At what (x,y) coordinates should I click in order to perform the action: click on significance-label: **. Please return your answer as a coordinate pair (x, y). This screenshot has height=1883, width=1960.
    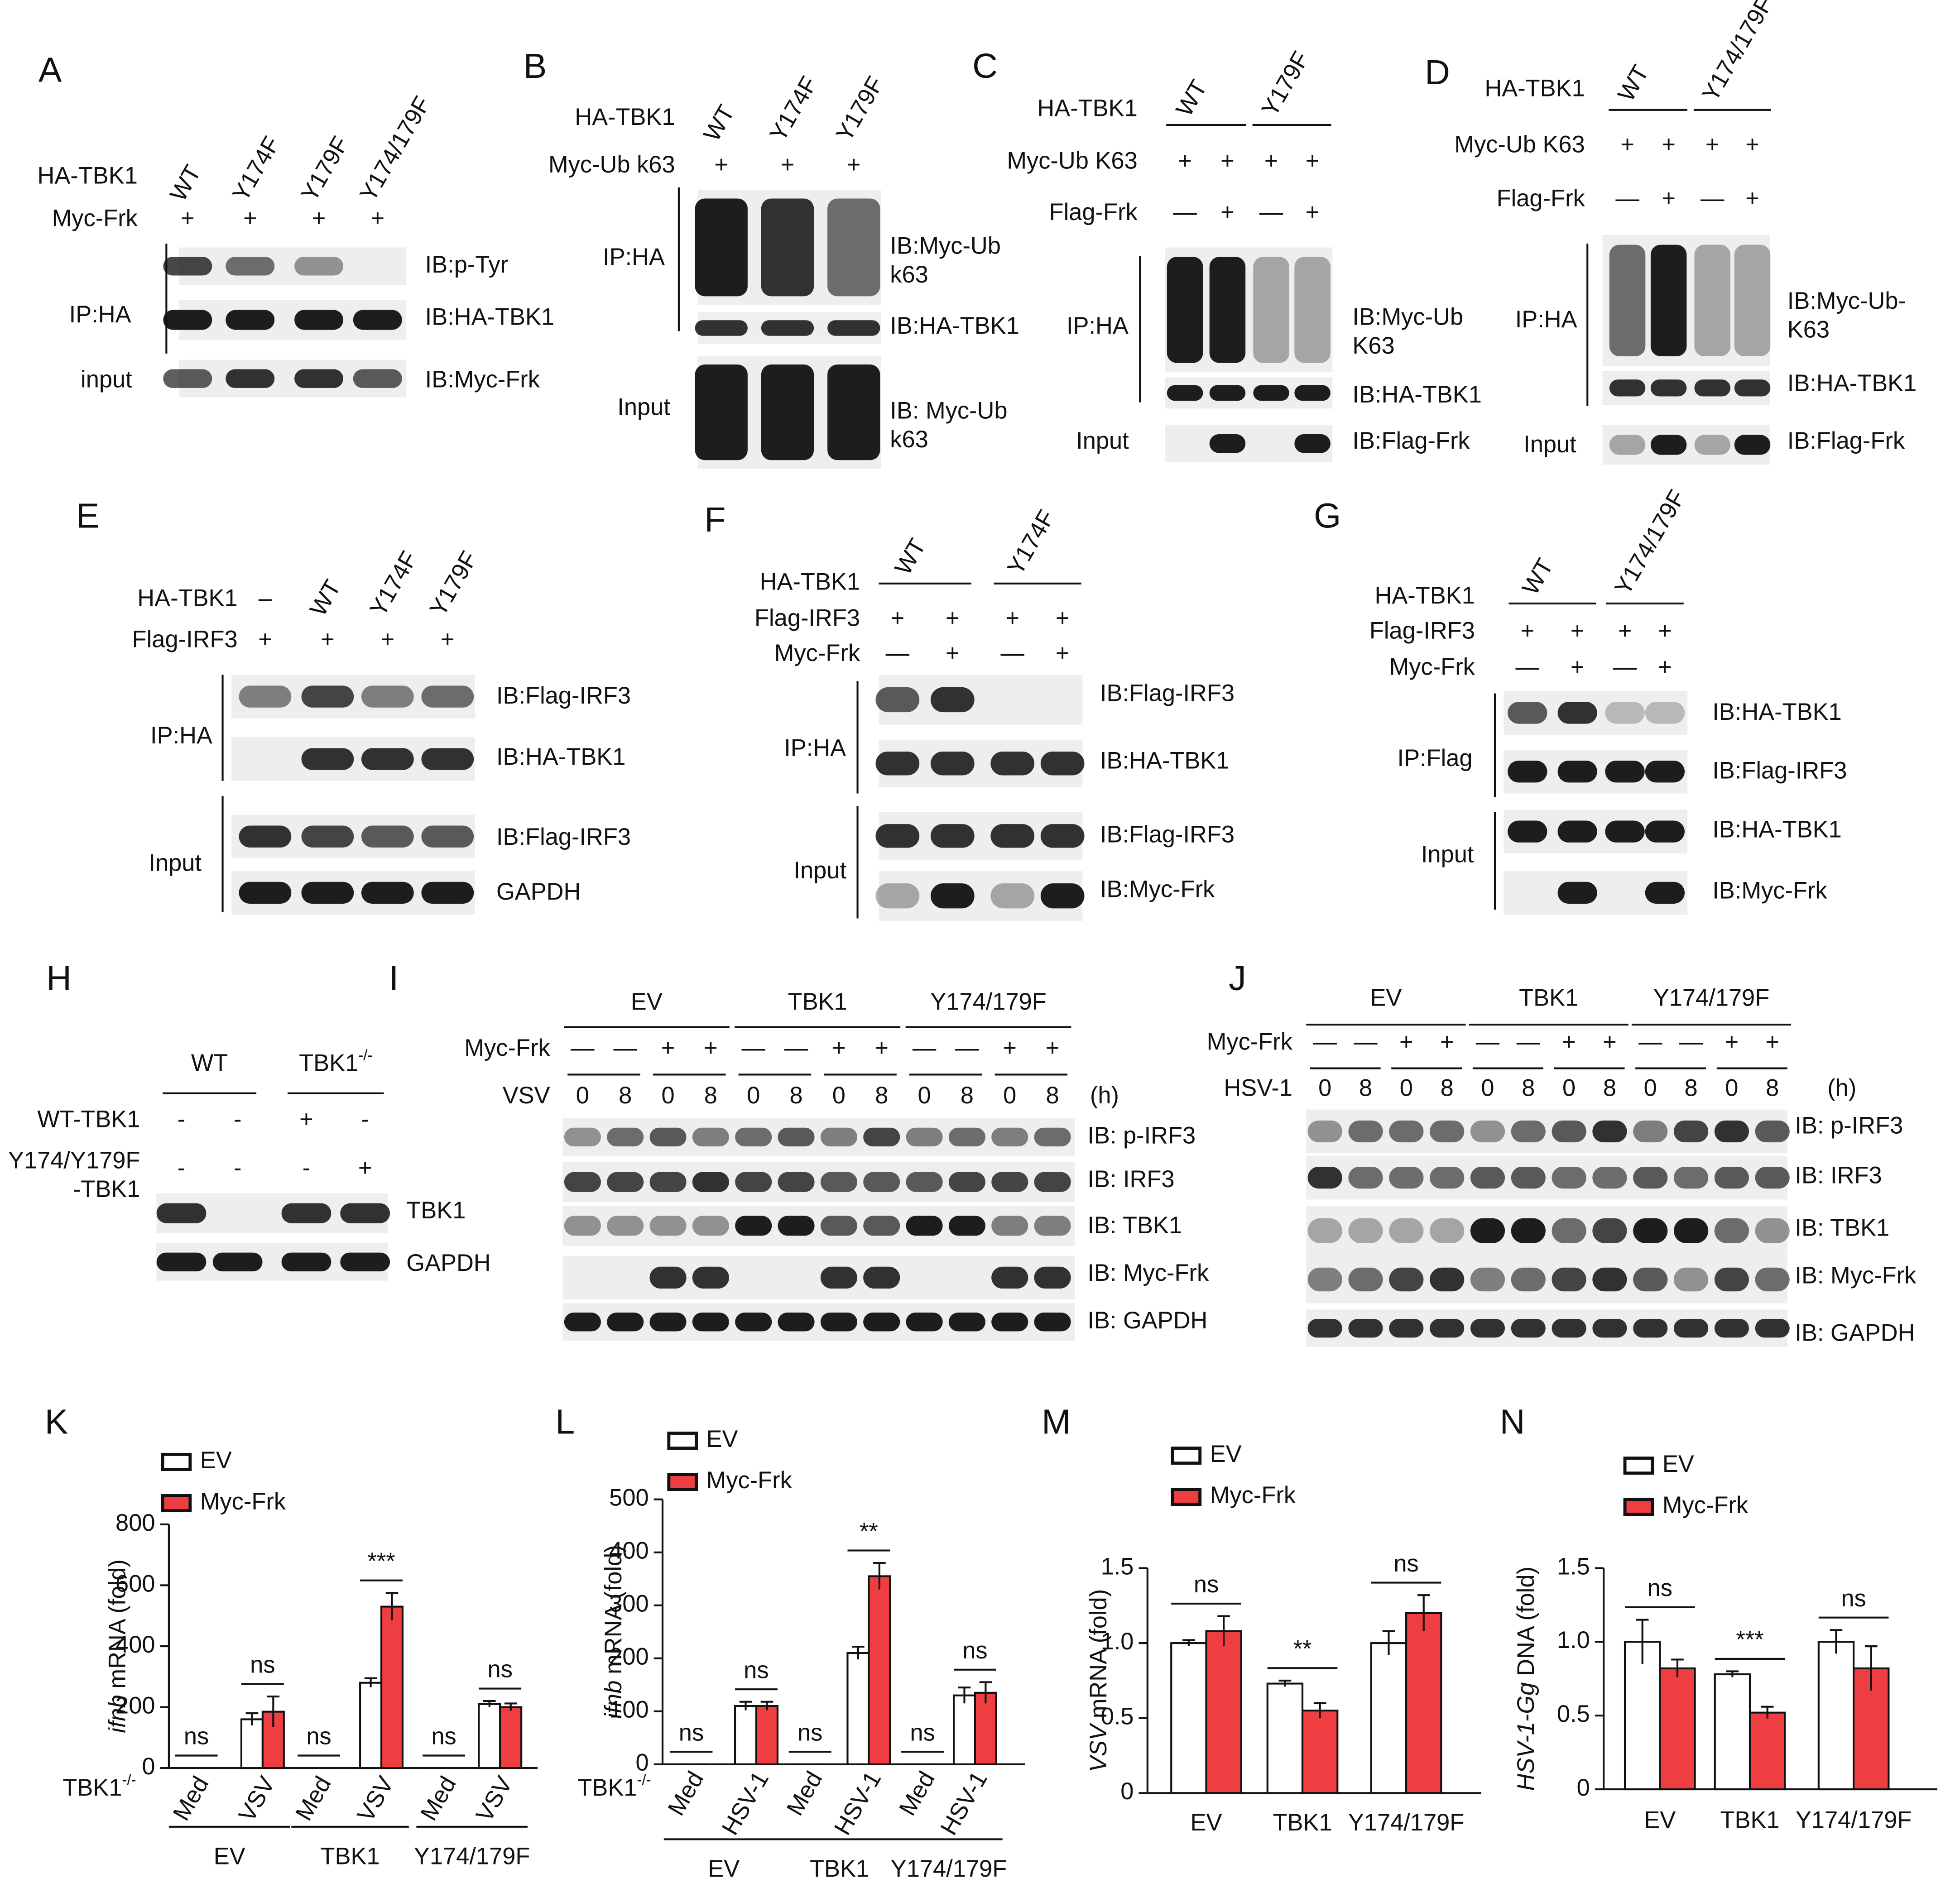
    Looking at the image, I should click on (1302, 1649).